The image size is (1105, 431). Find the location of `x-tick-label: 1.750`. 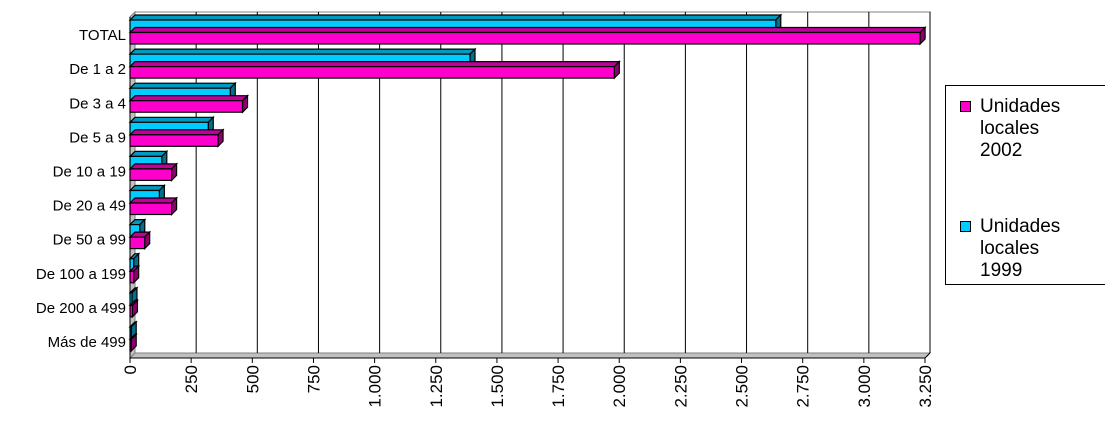

x-tick-label: 1.750 is located at coordinates (558, 386).